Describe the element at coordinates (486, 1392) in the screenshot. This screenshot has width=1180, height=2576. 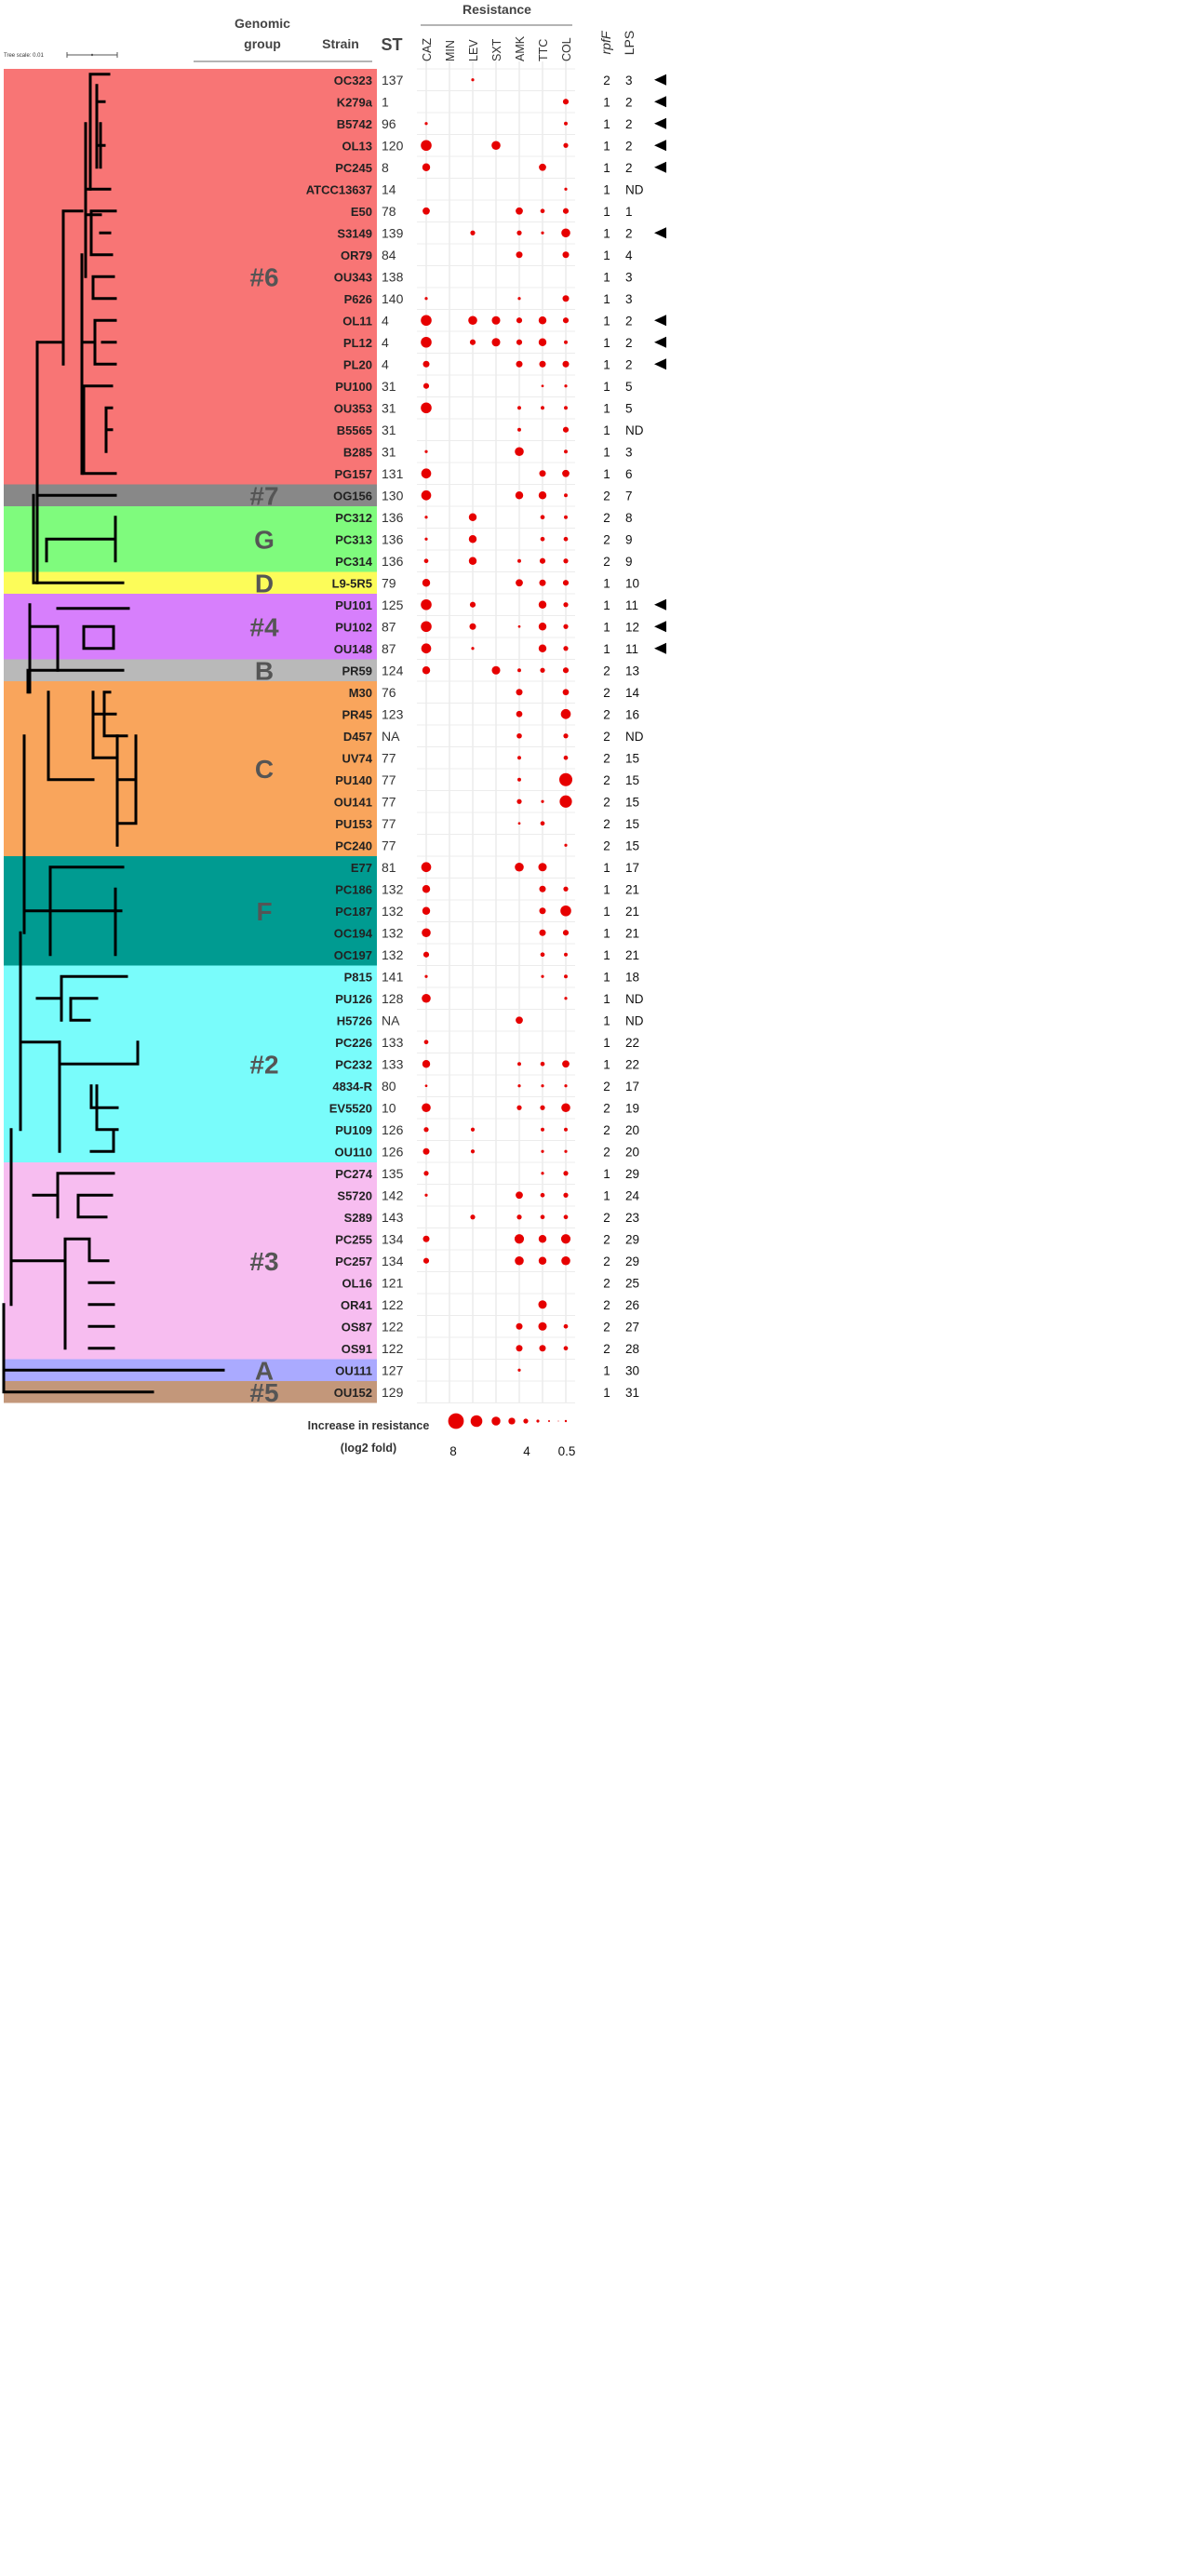
I see `table-row: OU152 129 1 31` at that location.